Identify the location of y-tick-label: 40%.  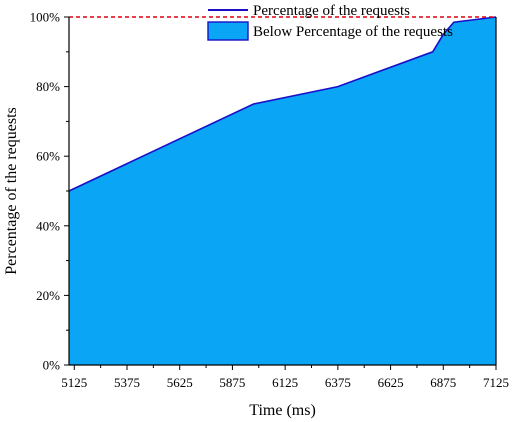
(48, 225).